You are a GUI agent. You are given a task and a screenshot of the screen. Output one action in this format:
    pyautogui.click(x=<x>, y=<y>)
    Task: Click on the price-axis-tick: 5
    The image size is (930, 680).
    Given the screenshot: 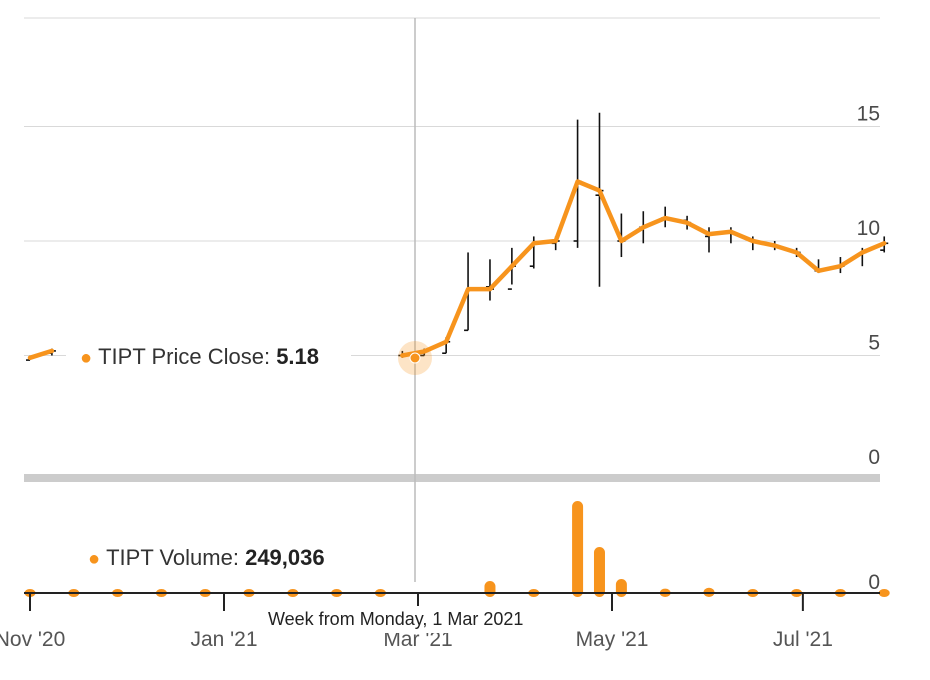 What is the action you would take?
    pyautogui.click(x=874, y=343)
    